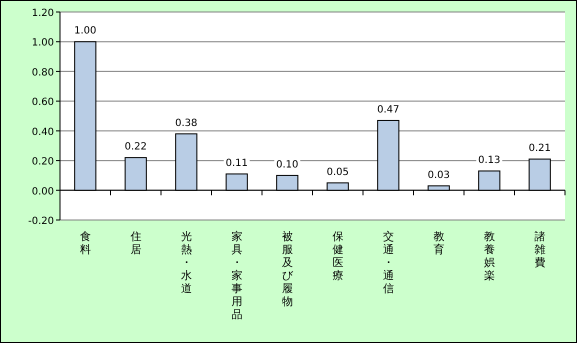 The width and height of the screenshot is (577, 343). Describe the element at coordinates (539, 148) in the screenshot. I see `data-label: 0.21` at that location.